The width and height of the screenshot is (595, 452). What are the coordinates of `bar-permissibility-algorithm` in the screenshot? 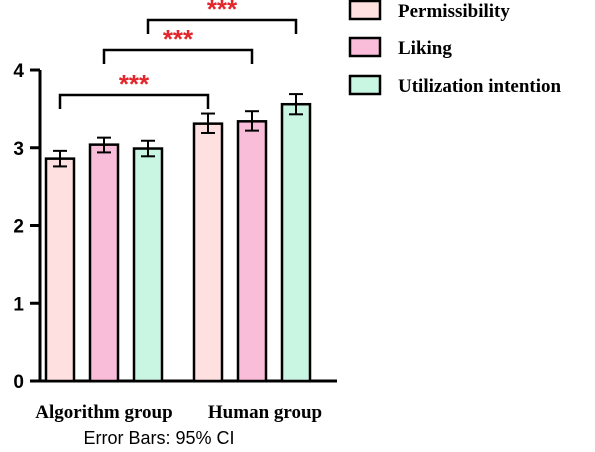 It's located at (60, 270).